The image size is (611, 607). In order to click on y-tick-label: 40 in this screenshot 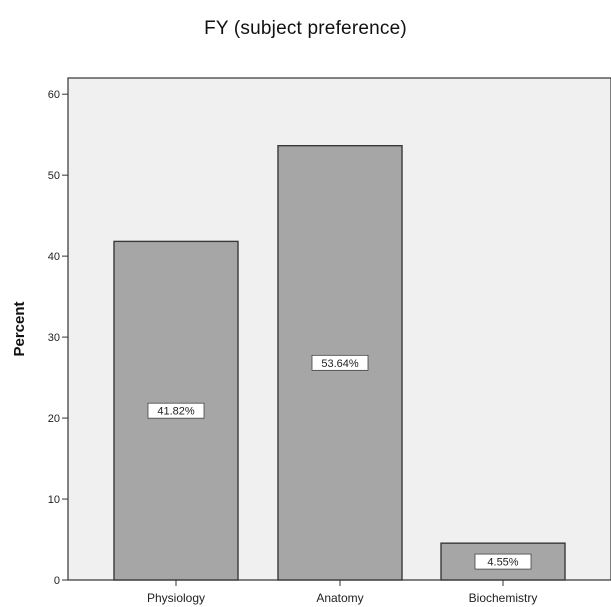, I will do `click(54, 257)`.